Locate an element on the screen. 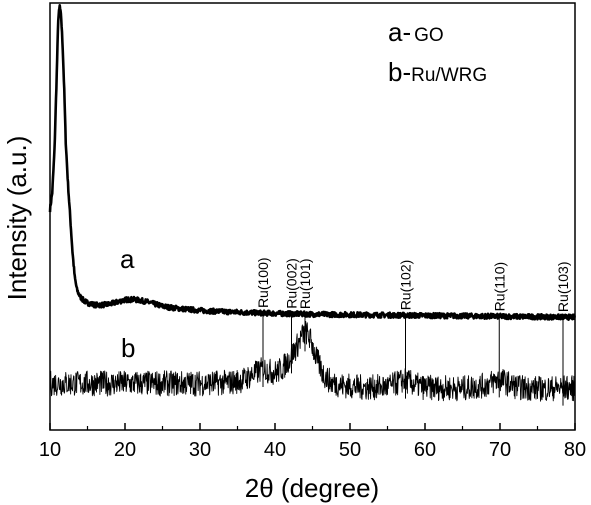  legend-entry-b: b-Ru/WRG is located at coordinates (437, 72).